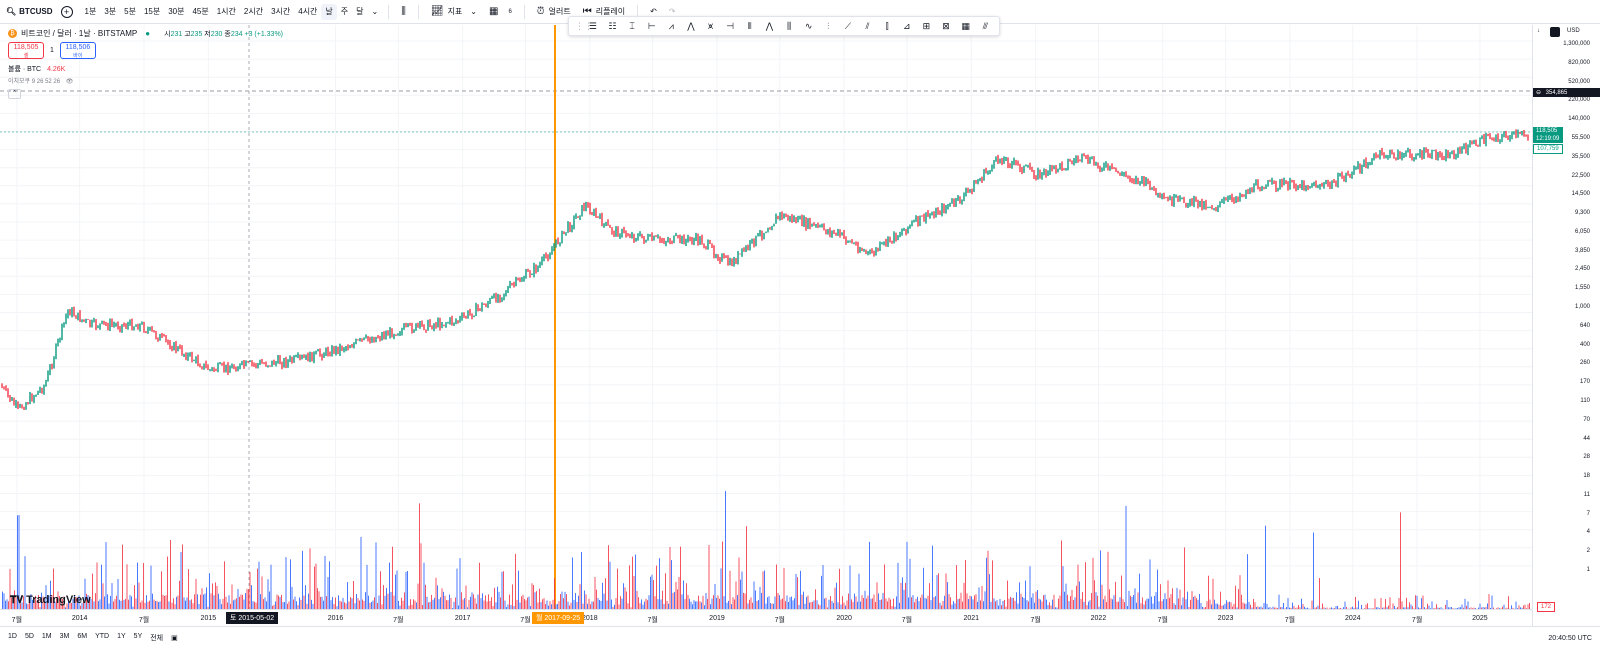 The width and height of the screenshot is (1600, 649). Describe the element at coordinates (360, 11) in the screenshot. I see `timeframe-12: 달` at that location.